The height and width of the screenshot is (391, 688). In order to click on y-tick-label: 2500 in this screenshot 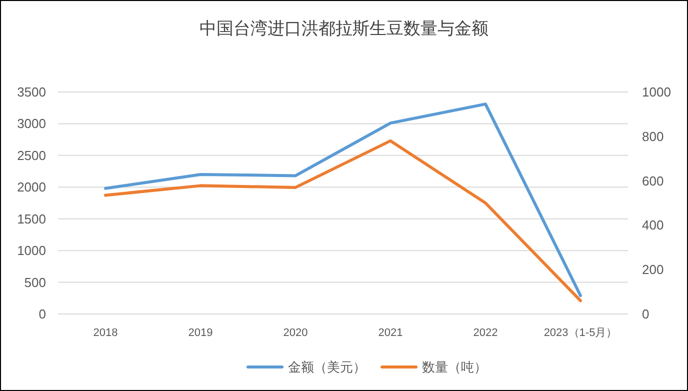, I will do `click(31, 155)`.